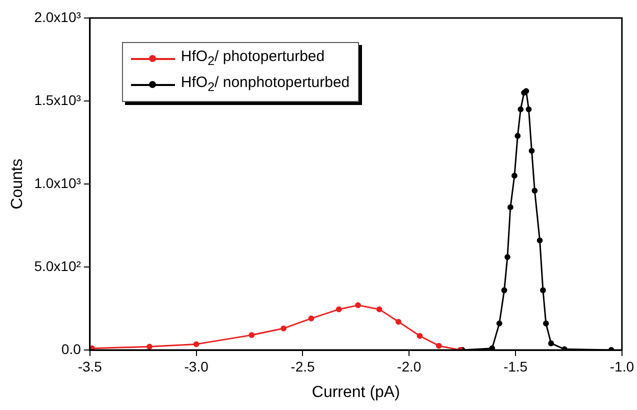  I want to click on x-tick-label: -3.0, so click(196, 366).